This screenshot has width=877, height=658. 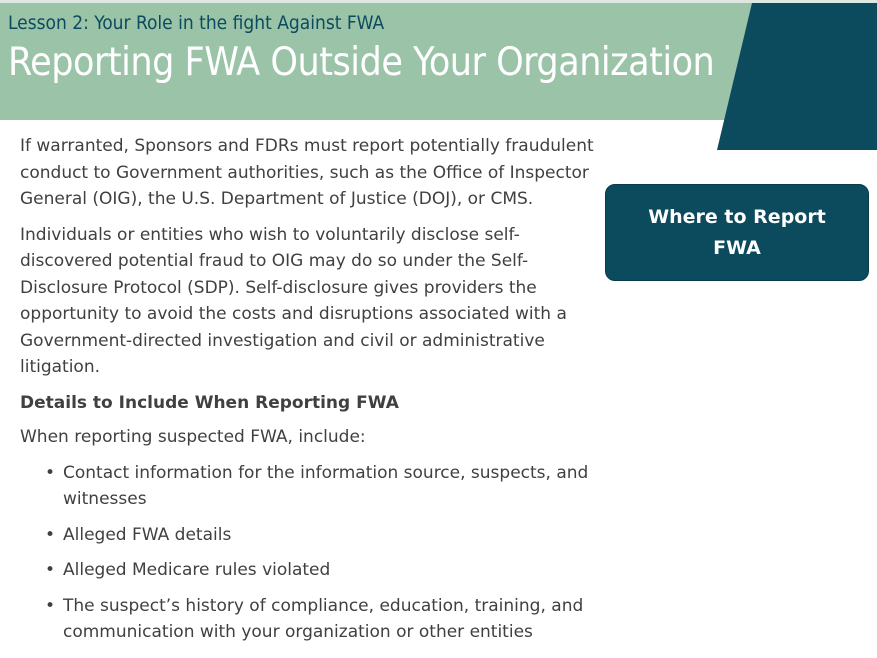 What do you see at coordinates (193, 437) in the screenshot?
I see `details-intro: When reporting suspected FWA, include:` at bounding box center [193, 437].